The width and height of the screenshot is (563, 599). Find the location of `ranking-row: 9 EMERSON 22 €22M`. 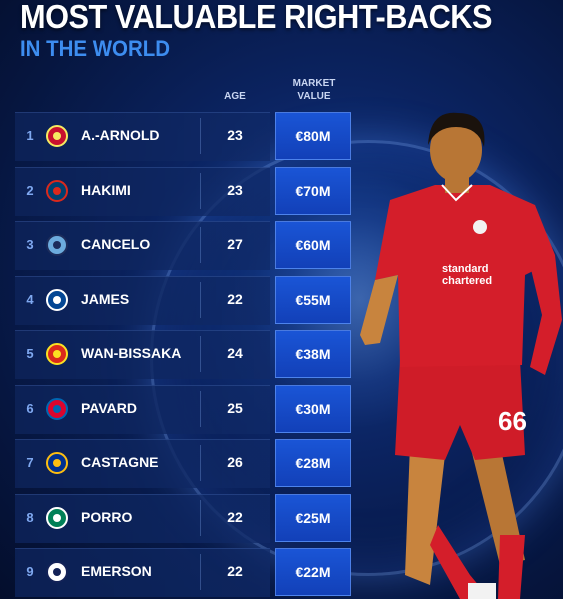

ranking-row: 9 EMERSON 22 €22M is located at coordinates (185, 572).